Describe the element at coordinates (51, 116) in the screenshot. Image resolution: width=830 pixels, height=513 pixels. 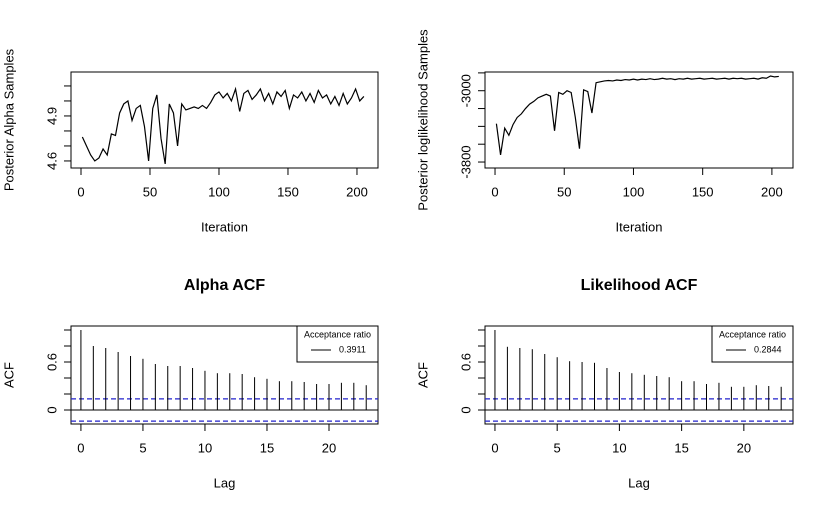
I see `y-tick-label: 4.9` at that location.